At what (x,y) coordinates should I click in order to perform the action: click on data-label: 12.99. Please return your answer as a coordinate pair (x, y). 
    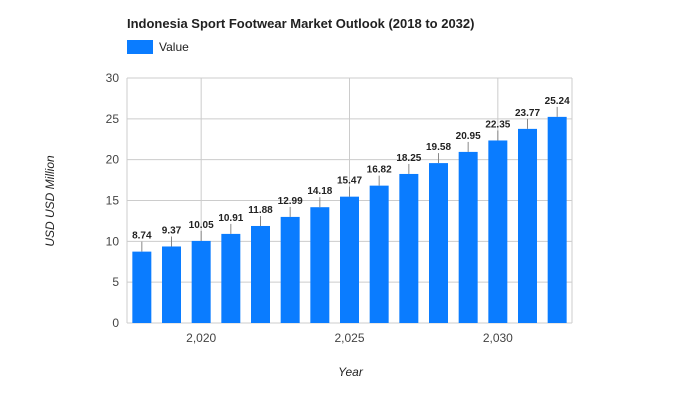
    Looking at the image, I should click on (290, 201).